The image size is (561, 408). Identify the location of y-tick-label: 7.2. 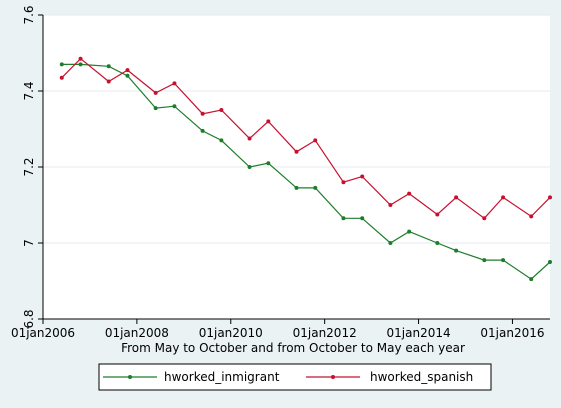
(29, 166).